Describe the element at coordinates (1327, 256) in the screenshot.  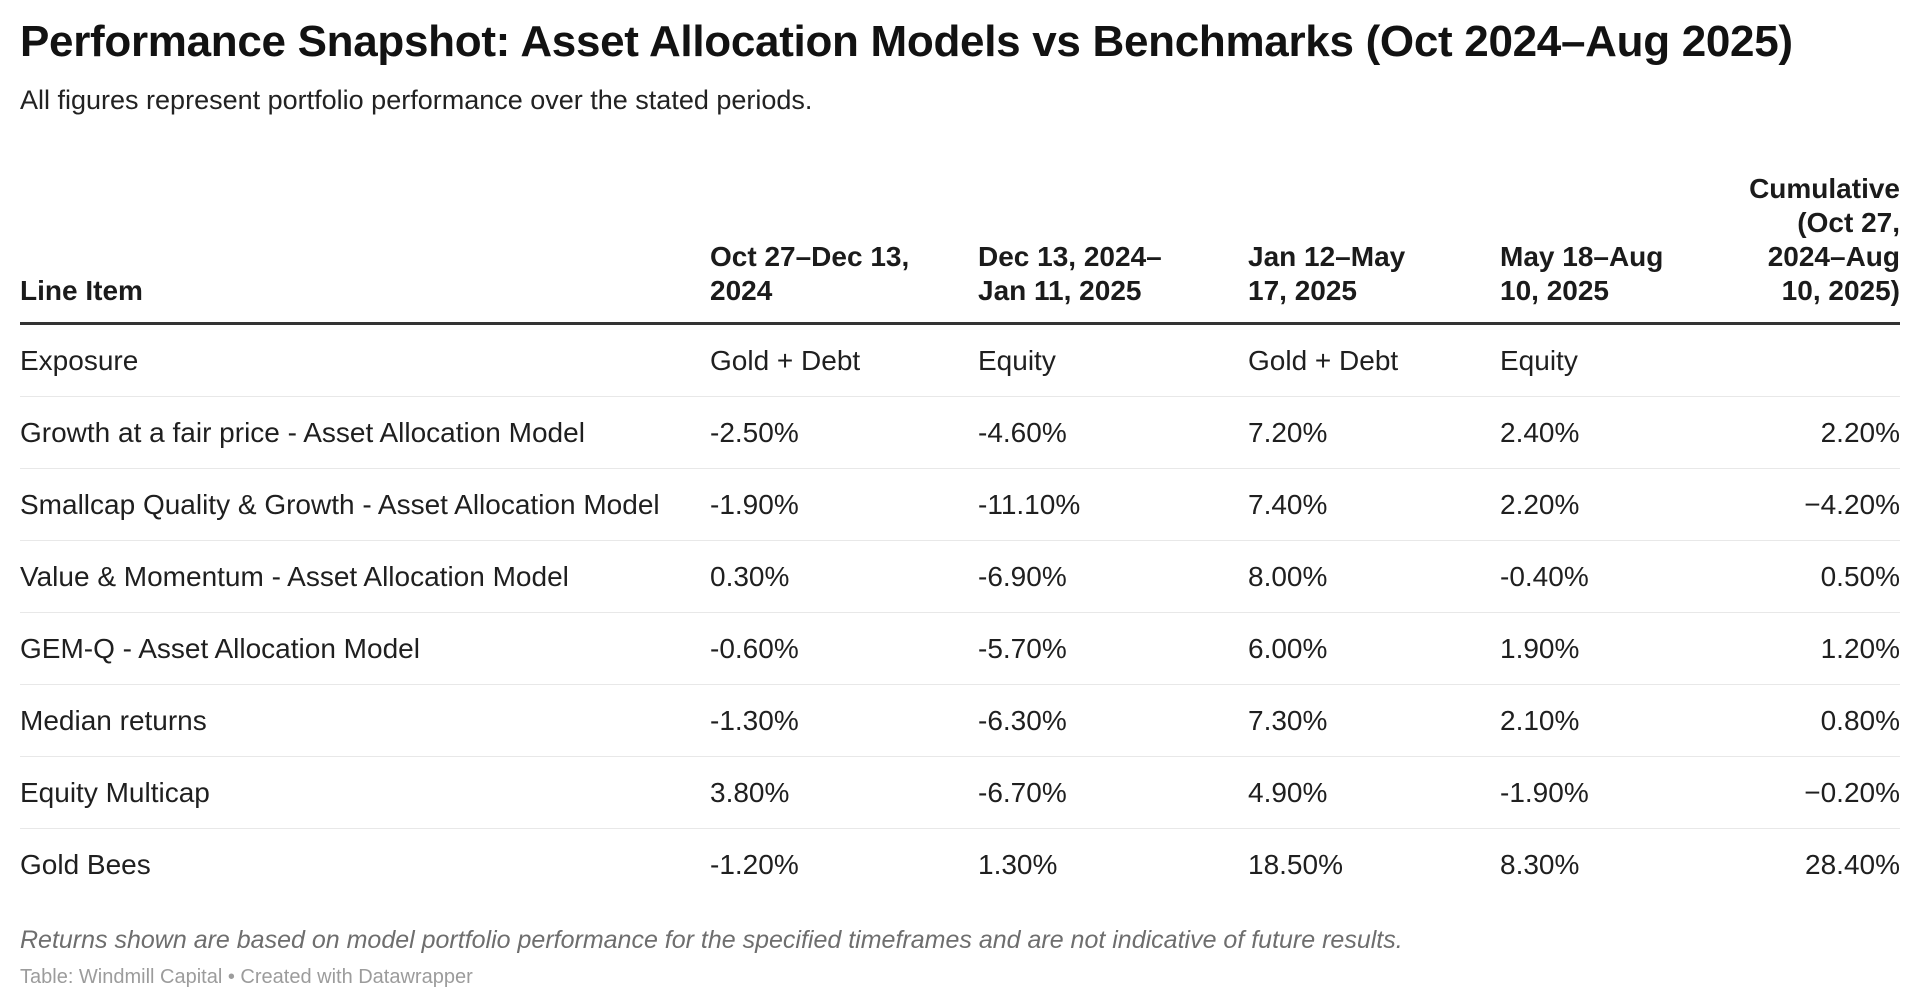
I see `column-header-line: Jan 12–May` at that location.